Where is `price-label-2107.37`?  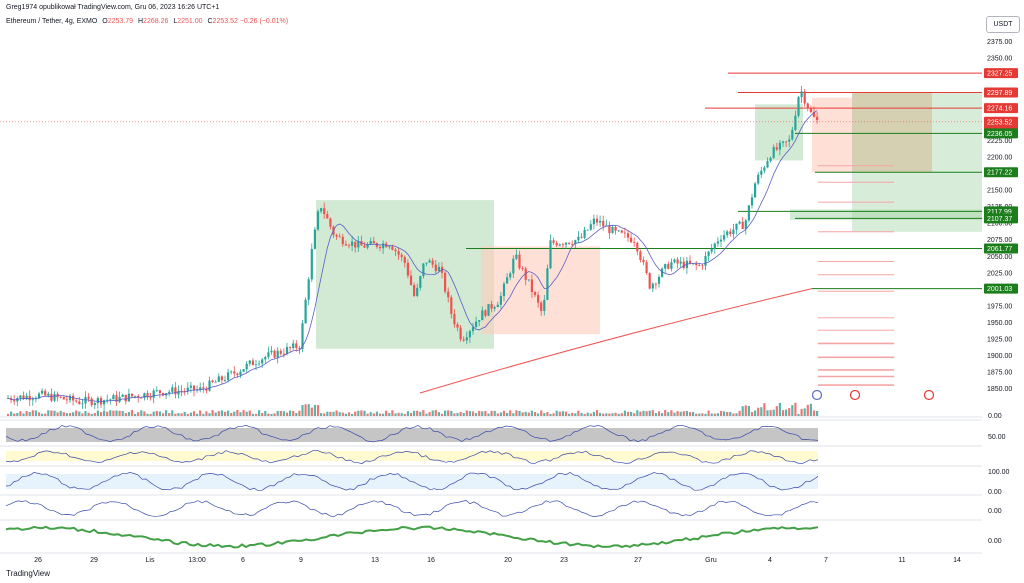
price-label-2107.37 is located at coordinates (1001, 218).